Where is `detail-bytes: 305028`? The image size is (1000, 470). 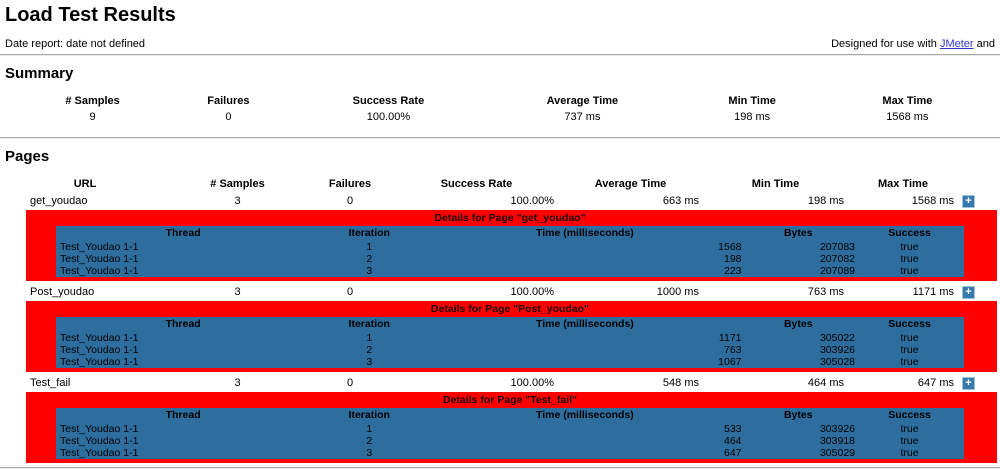 detail-bytes: 305028 is located at coordinates (837, 362).